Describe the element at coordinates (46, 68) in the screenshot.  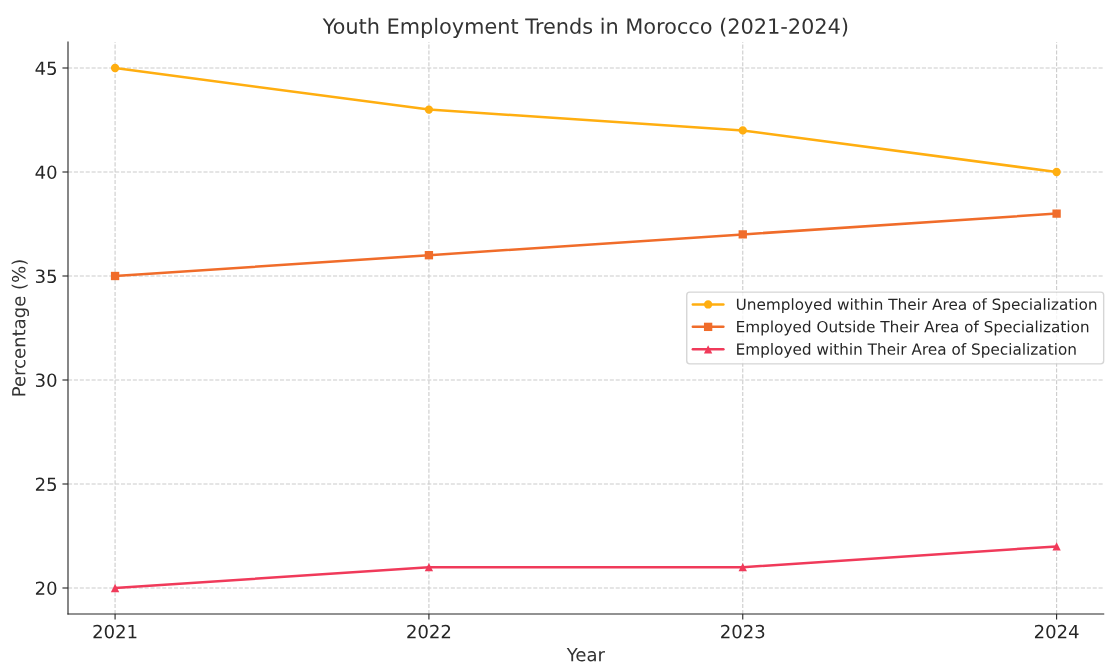
I see `y-tick-label: 45` at that location.